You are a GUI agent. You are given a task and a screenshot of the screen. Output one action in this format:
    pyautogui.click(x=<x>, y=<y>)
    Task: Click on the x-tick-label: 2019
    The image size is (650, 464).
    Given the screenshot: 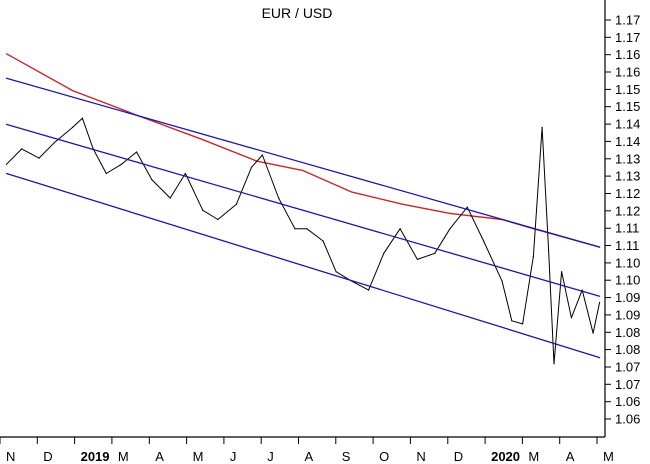 What is the action you would take?
    pyautogui.click(x=95, y=456)
    